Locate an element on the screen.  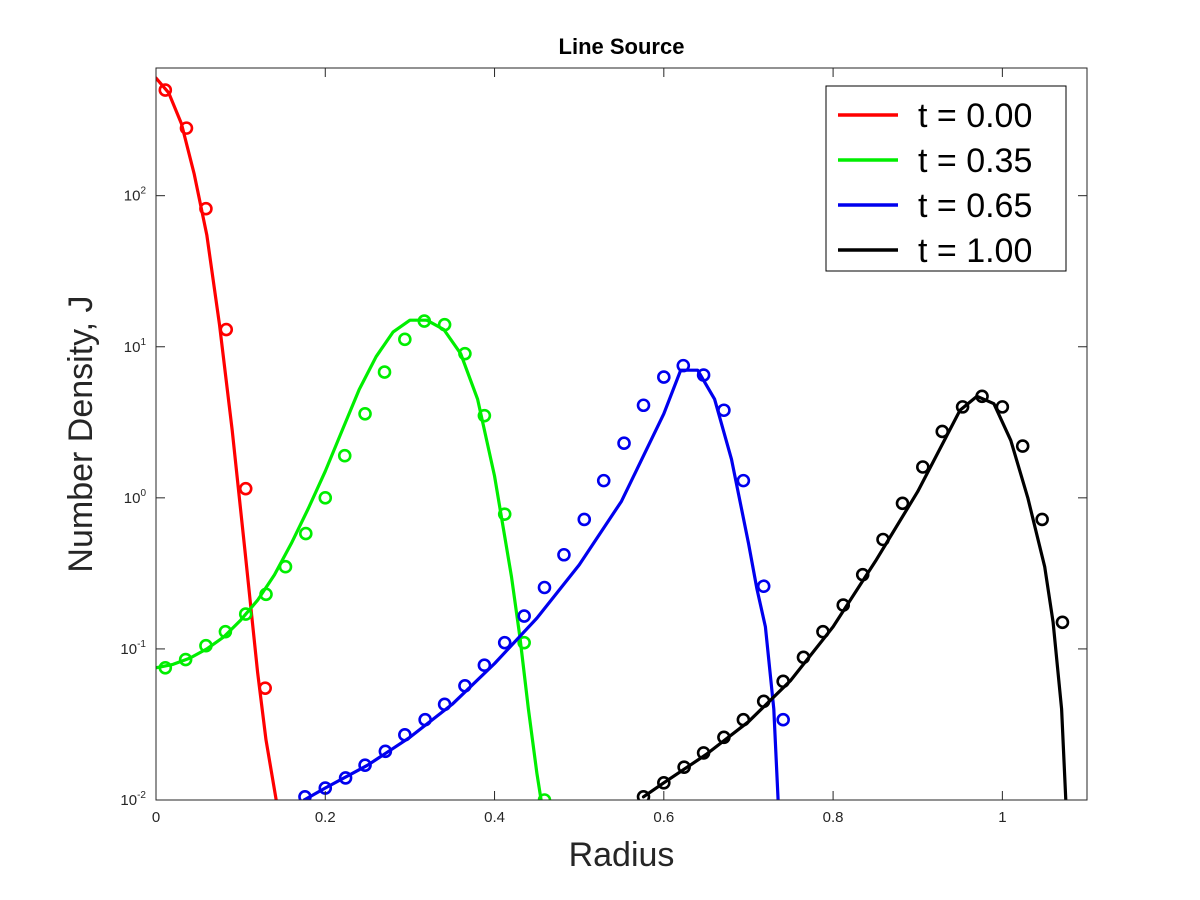
legend-label-4: t = 1.00 is located at coordinates (975, 251).